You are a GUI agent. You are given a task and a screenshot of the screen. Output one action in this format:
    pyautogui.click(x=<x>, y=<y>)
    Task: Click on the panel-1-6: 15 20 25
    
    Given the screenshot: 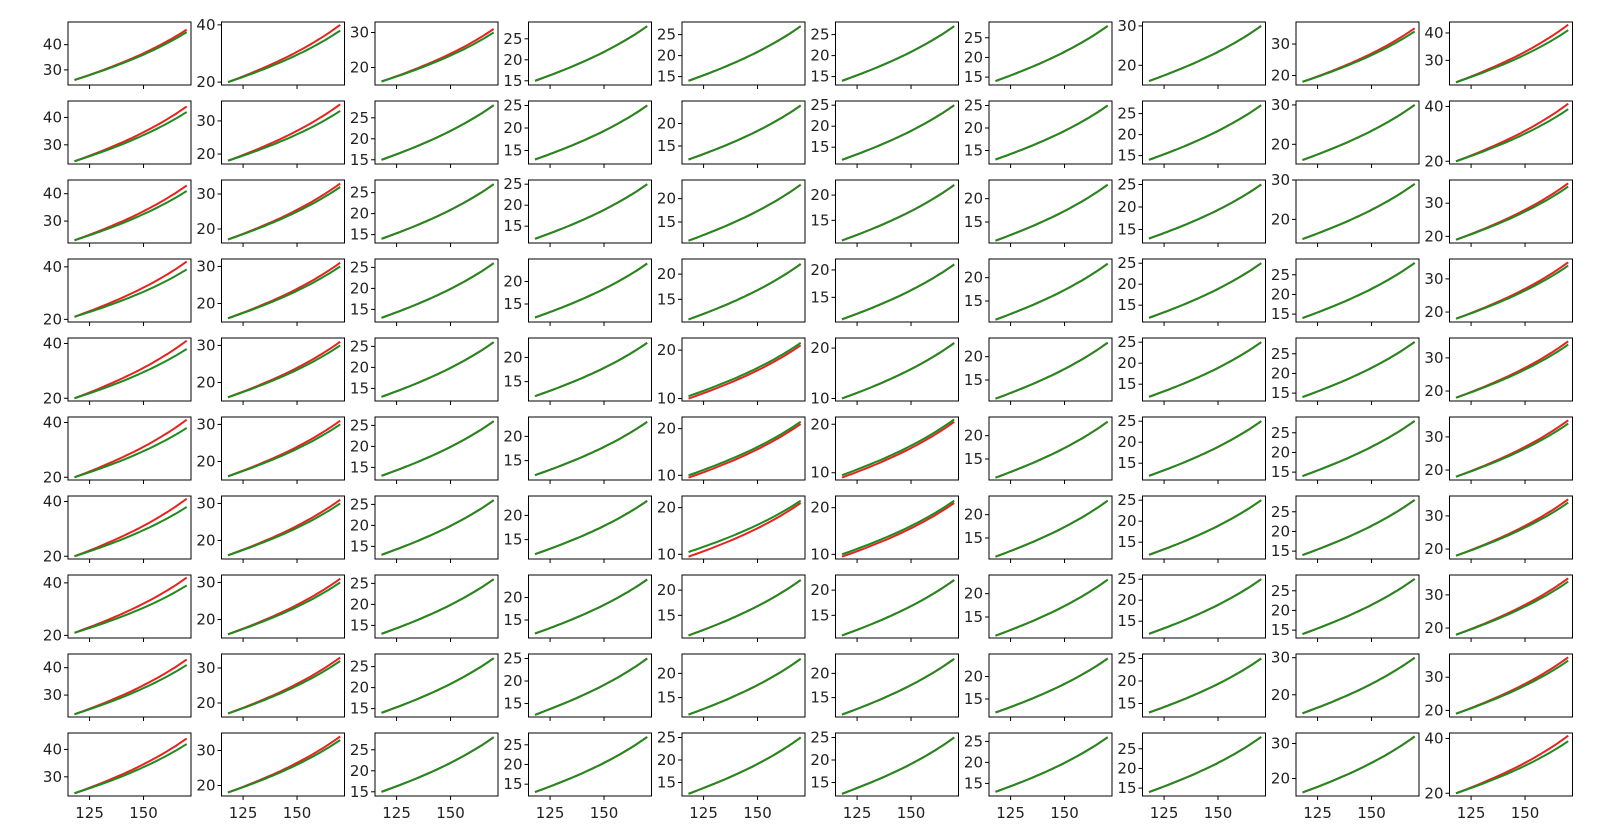 What is the action you would take?
    pyautogui.click(x=1038, y=132)
    